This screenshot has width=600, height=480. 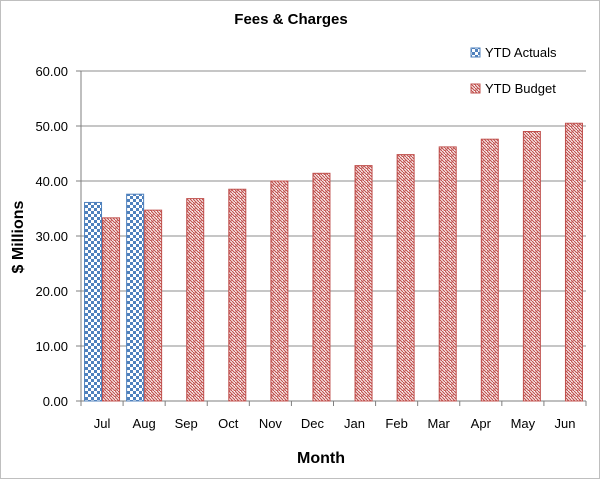 I want to click on bar-ytd-budget-jun, so click(x=573, y=262).